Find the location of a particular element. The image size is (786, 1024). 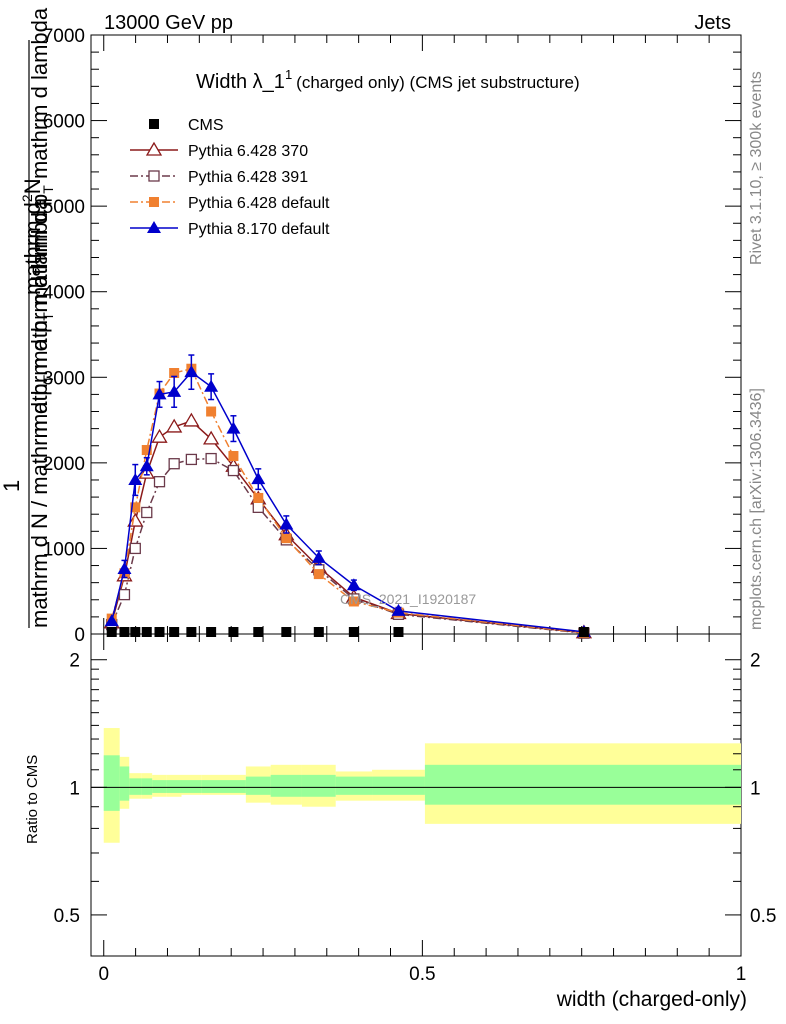

y-tick-label: 4000 is located at coordinates (64, 293).